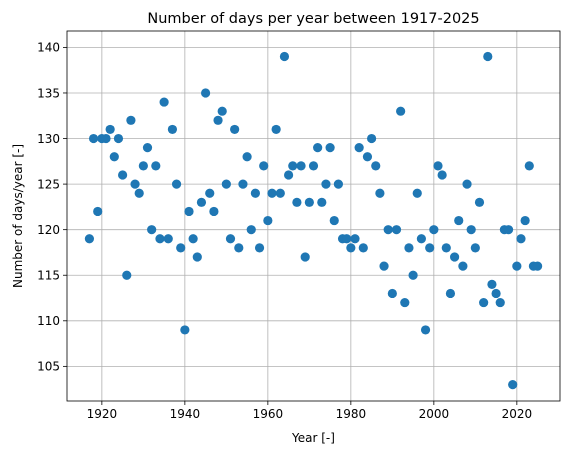 The width and height of the screenshot is (571, 455). What do you see at coordinates (48, 276) in the screenshot?
I see `y-tick-label: 115` at bounding box center [48, 276].